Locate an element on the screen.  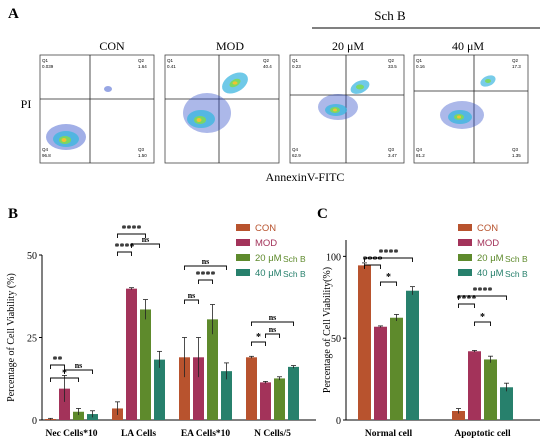
flow-panel-title-con: CON is located at coordinates (112, 46).